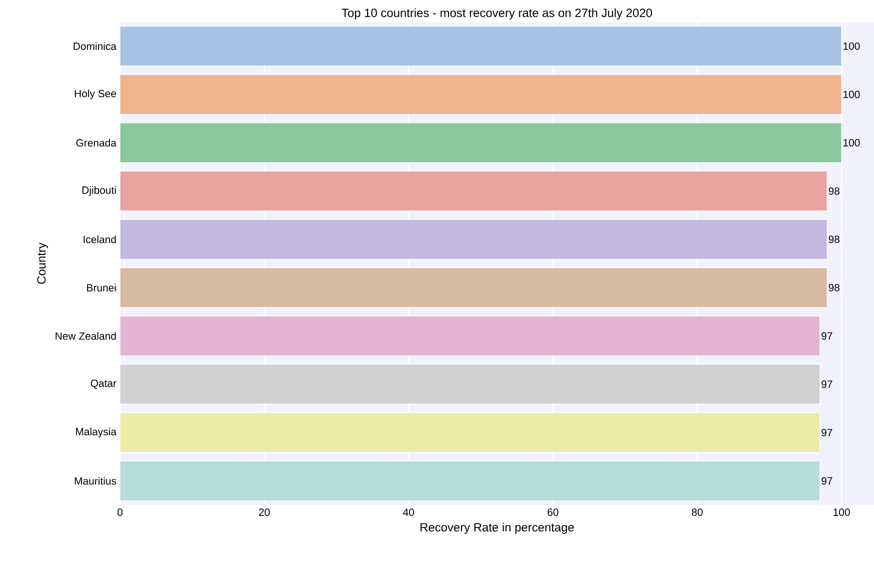 This screenshot has width=874, height=573. What do you see at coordinates (96, 433) in the screenshot?
I see `y-tick-label: Malaysia` at bounding box center [96, 433].